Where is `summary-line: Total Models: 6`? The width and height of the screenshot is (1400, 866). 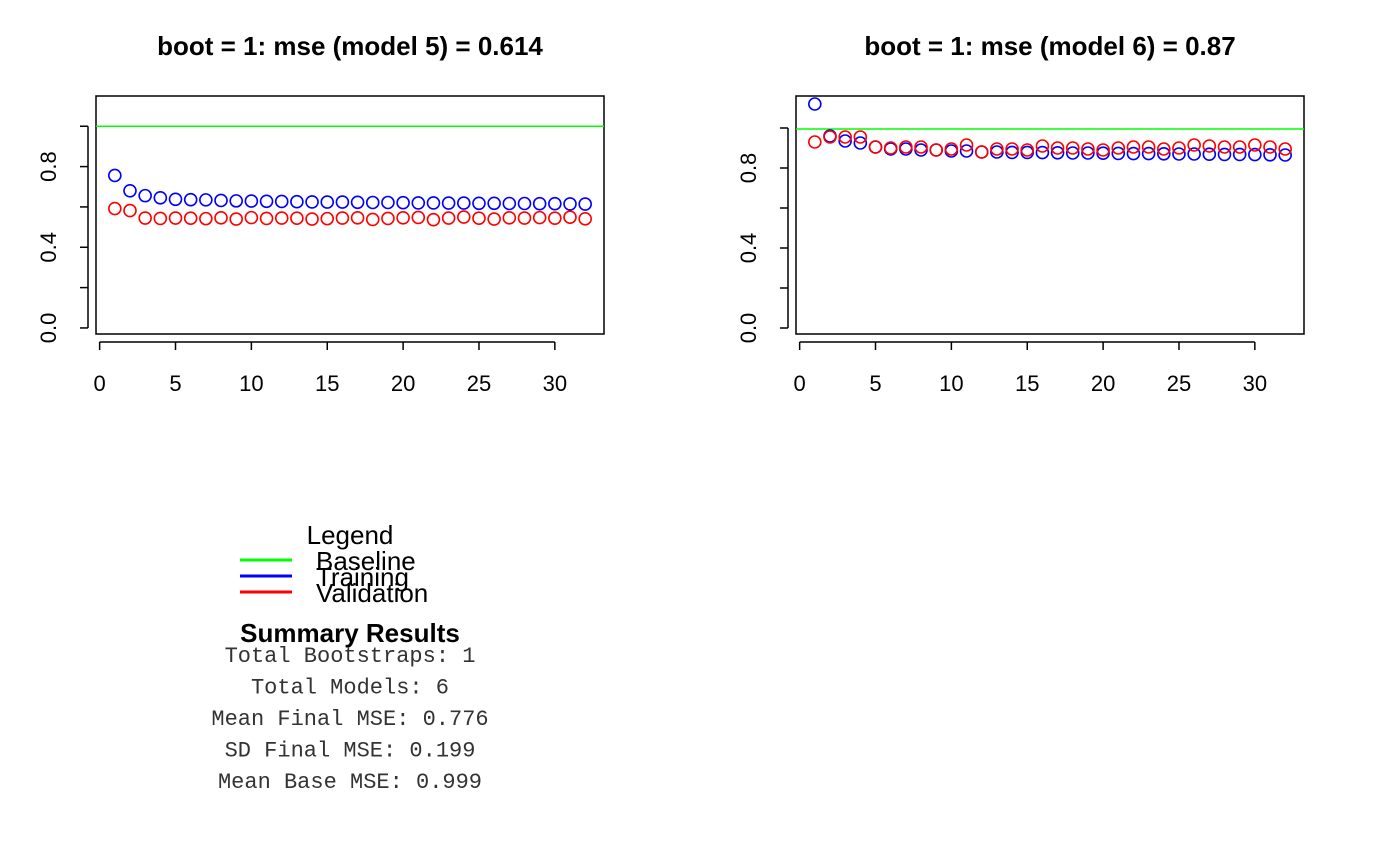 summary-line: Total Models: 6 is located at coordinates (350, 687).